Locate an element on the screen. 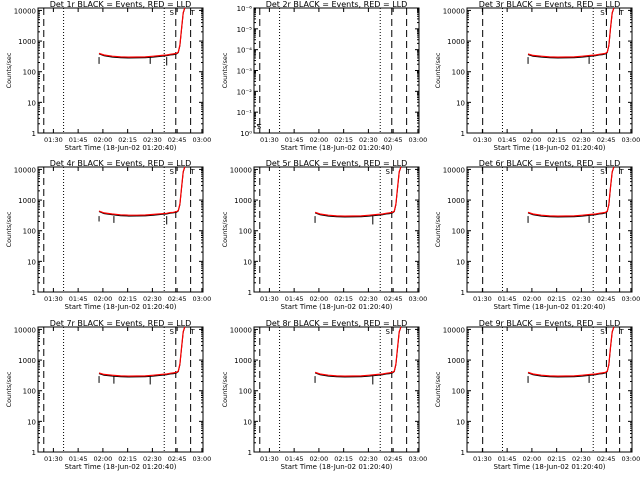 The image size is (640, 480). y-tick-label: 10⁰ is located at coordinates (246, 134).